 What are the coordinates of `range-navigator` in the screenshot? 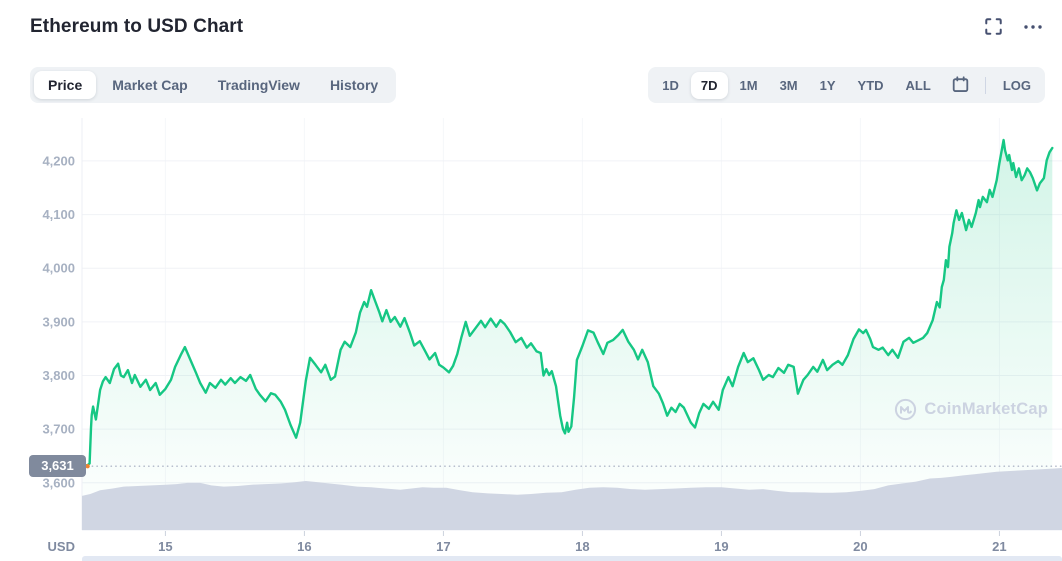 It's located at (572, 558).